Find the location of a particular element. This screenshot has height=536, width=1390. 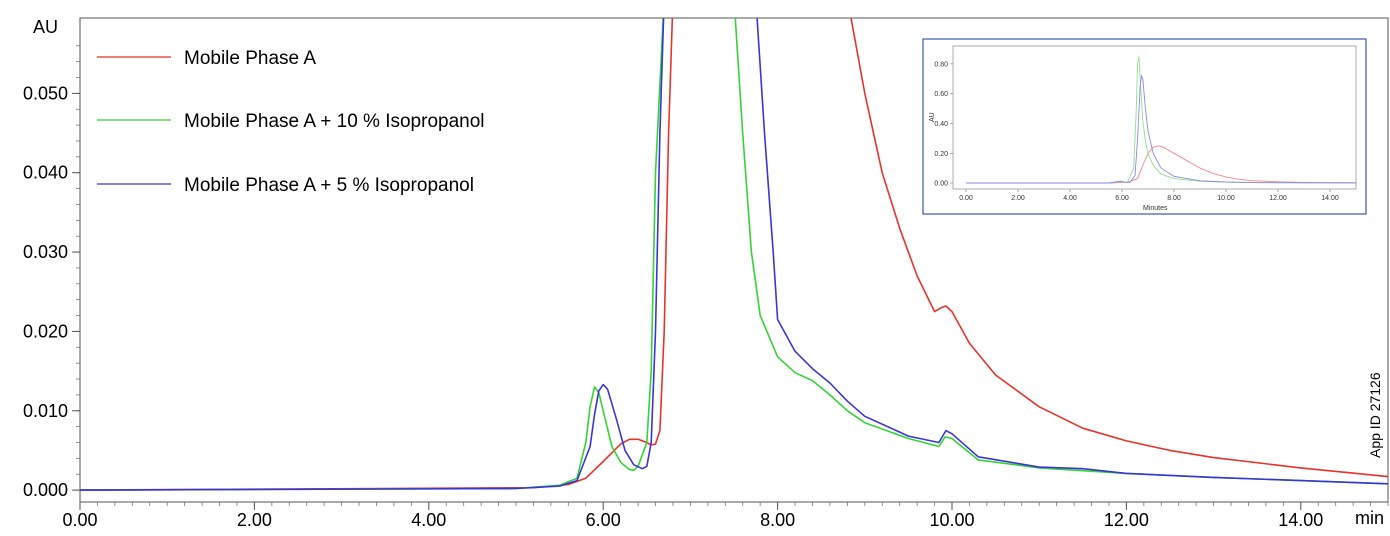

inset-x-tick-label: 12.00 is located at coordinates (1278, 198).